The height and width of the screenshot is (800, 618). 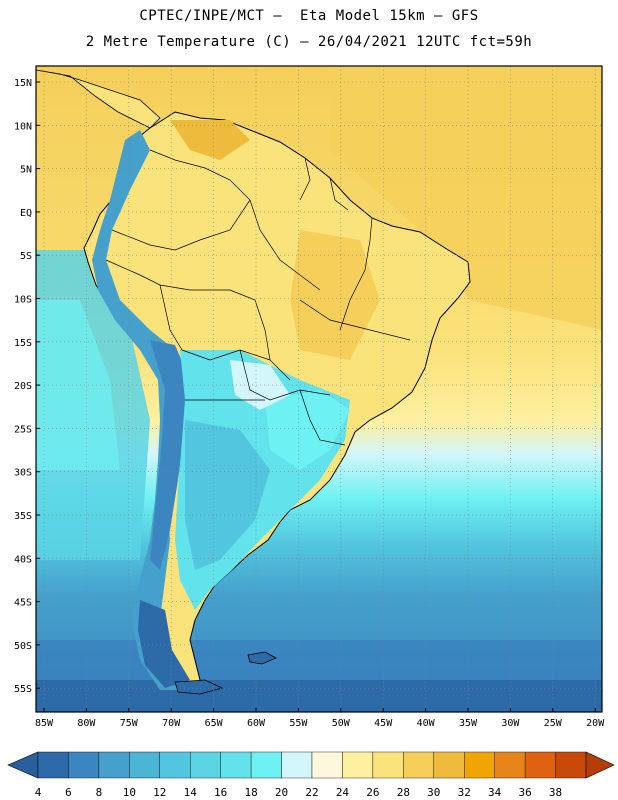 I want to click on lat-label: 55S, so click(x=23, y=689).